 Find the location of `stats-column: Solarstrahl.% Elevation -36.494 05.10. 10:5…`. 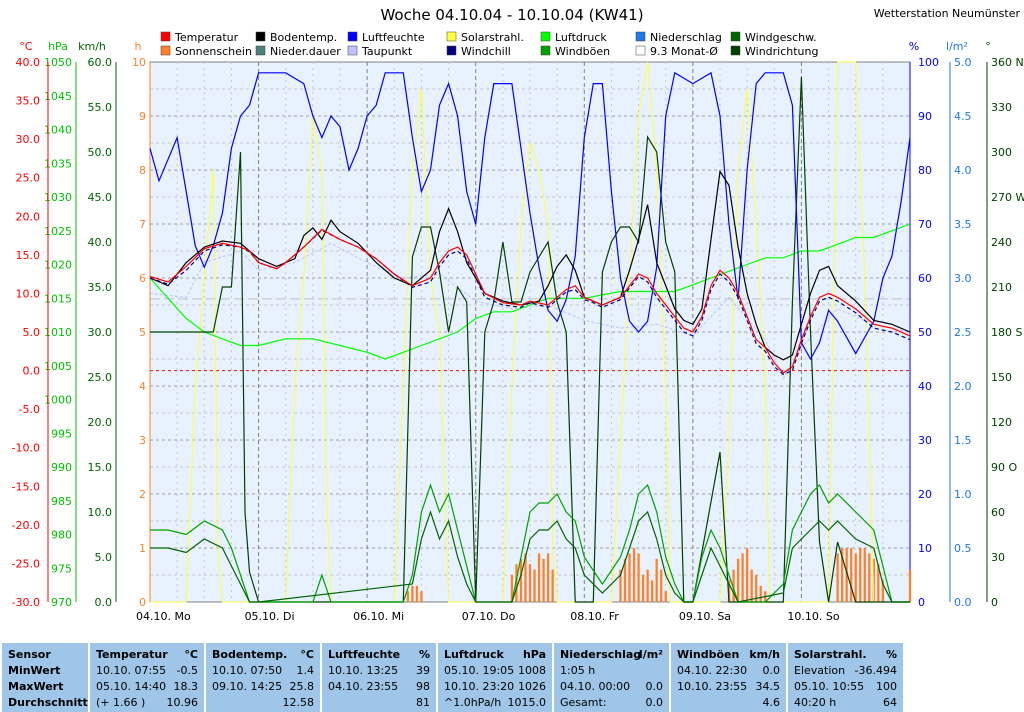

stats-column: Solarstrahl.% Elevation -36.494 05.10. 10:5… is located at coordinates (845, 677).